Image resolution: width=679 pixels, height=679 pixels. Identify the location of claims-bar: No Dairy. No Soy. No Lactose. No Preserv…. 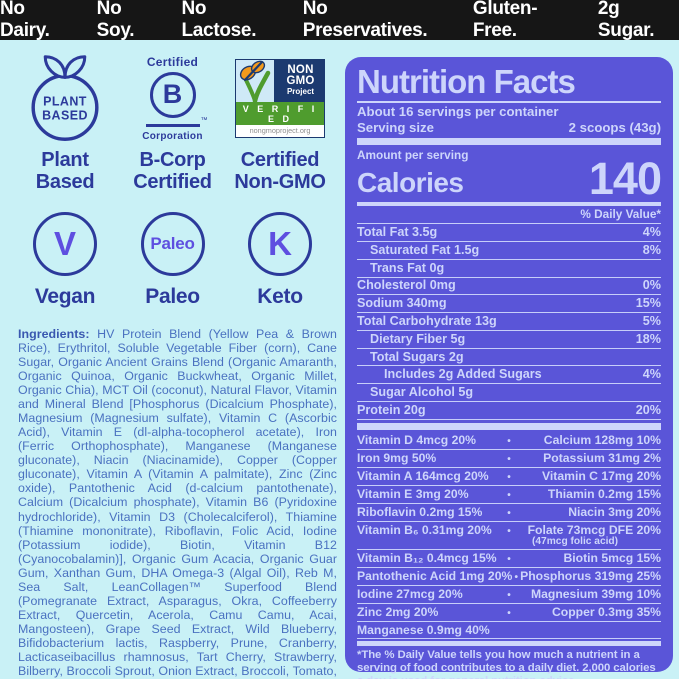
(339, 20).